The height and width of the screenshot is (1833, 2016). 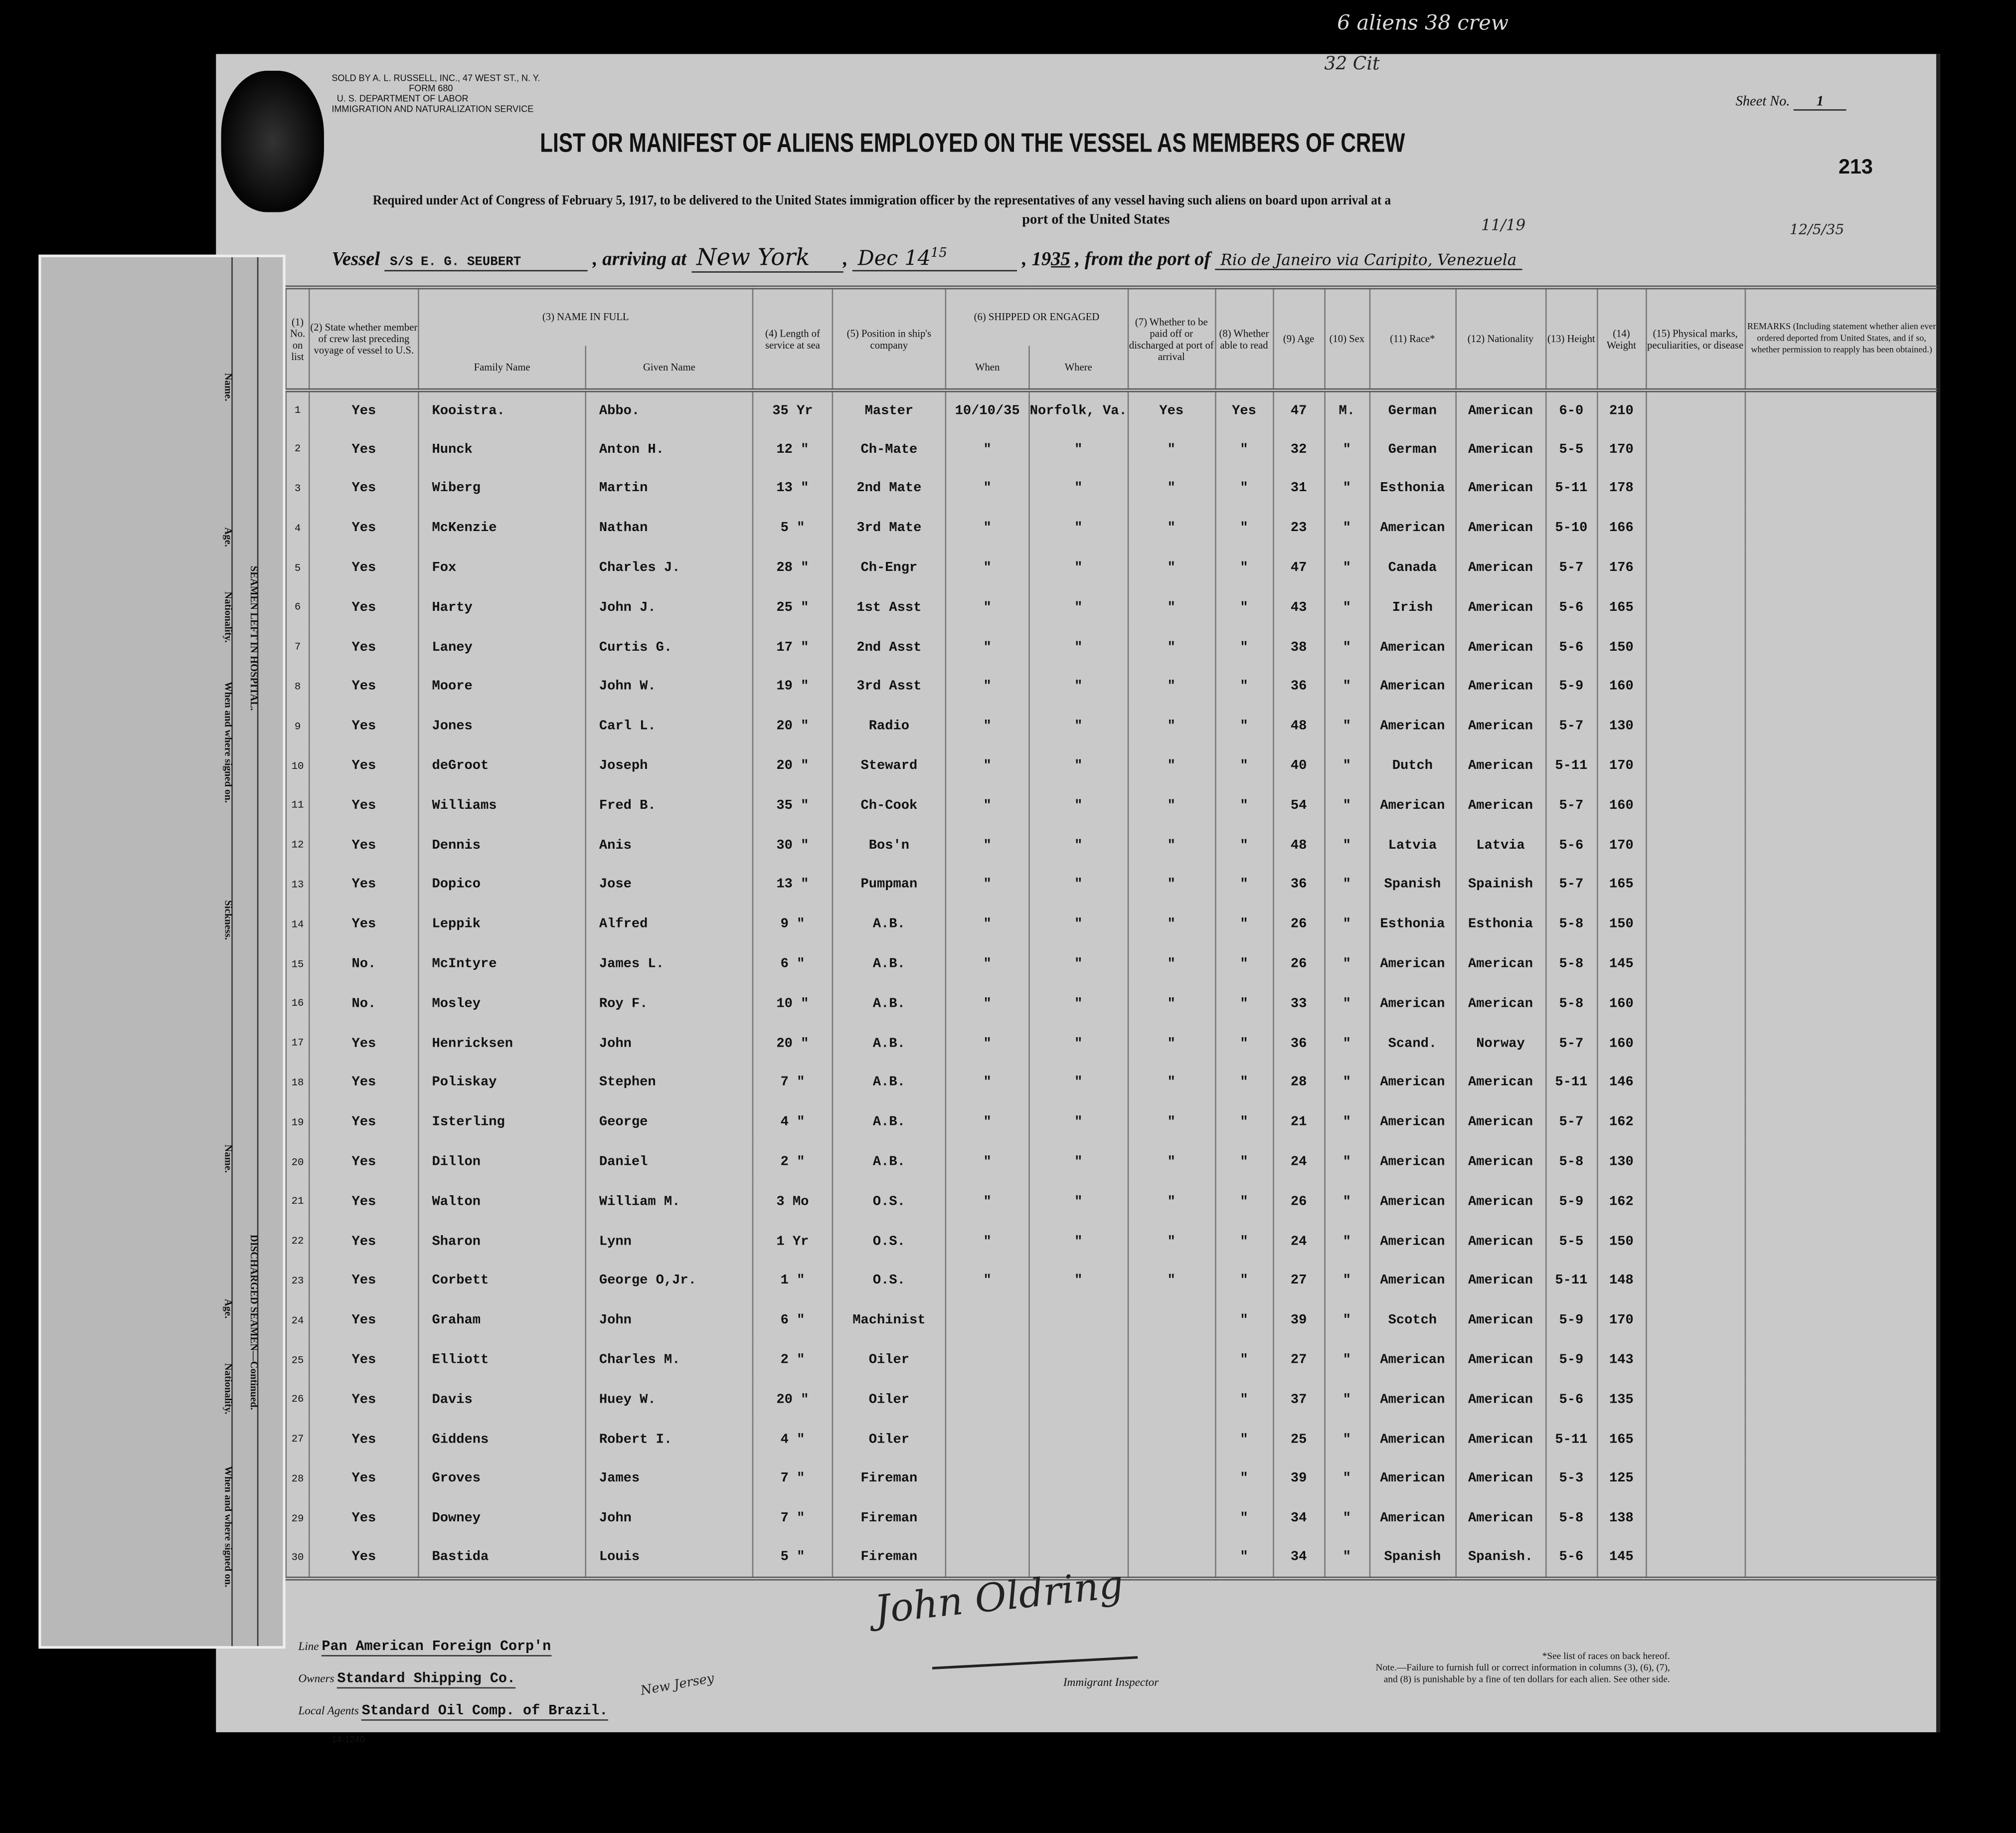 I want to click on row-number: 15, so click(x=297, y=964).